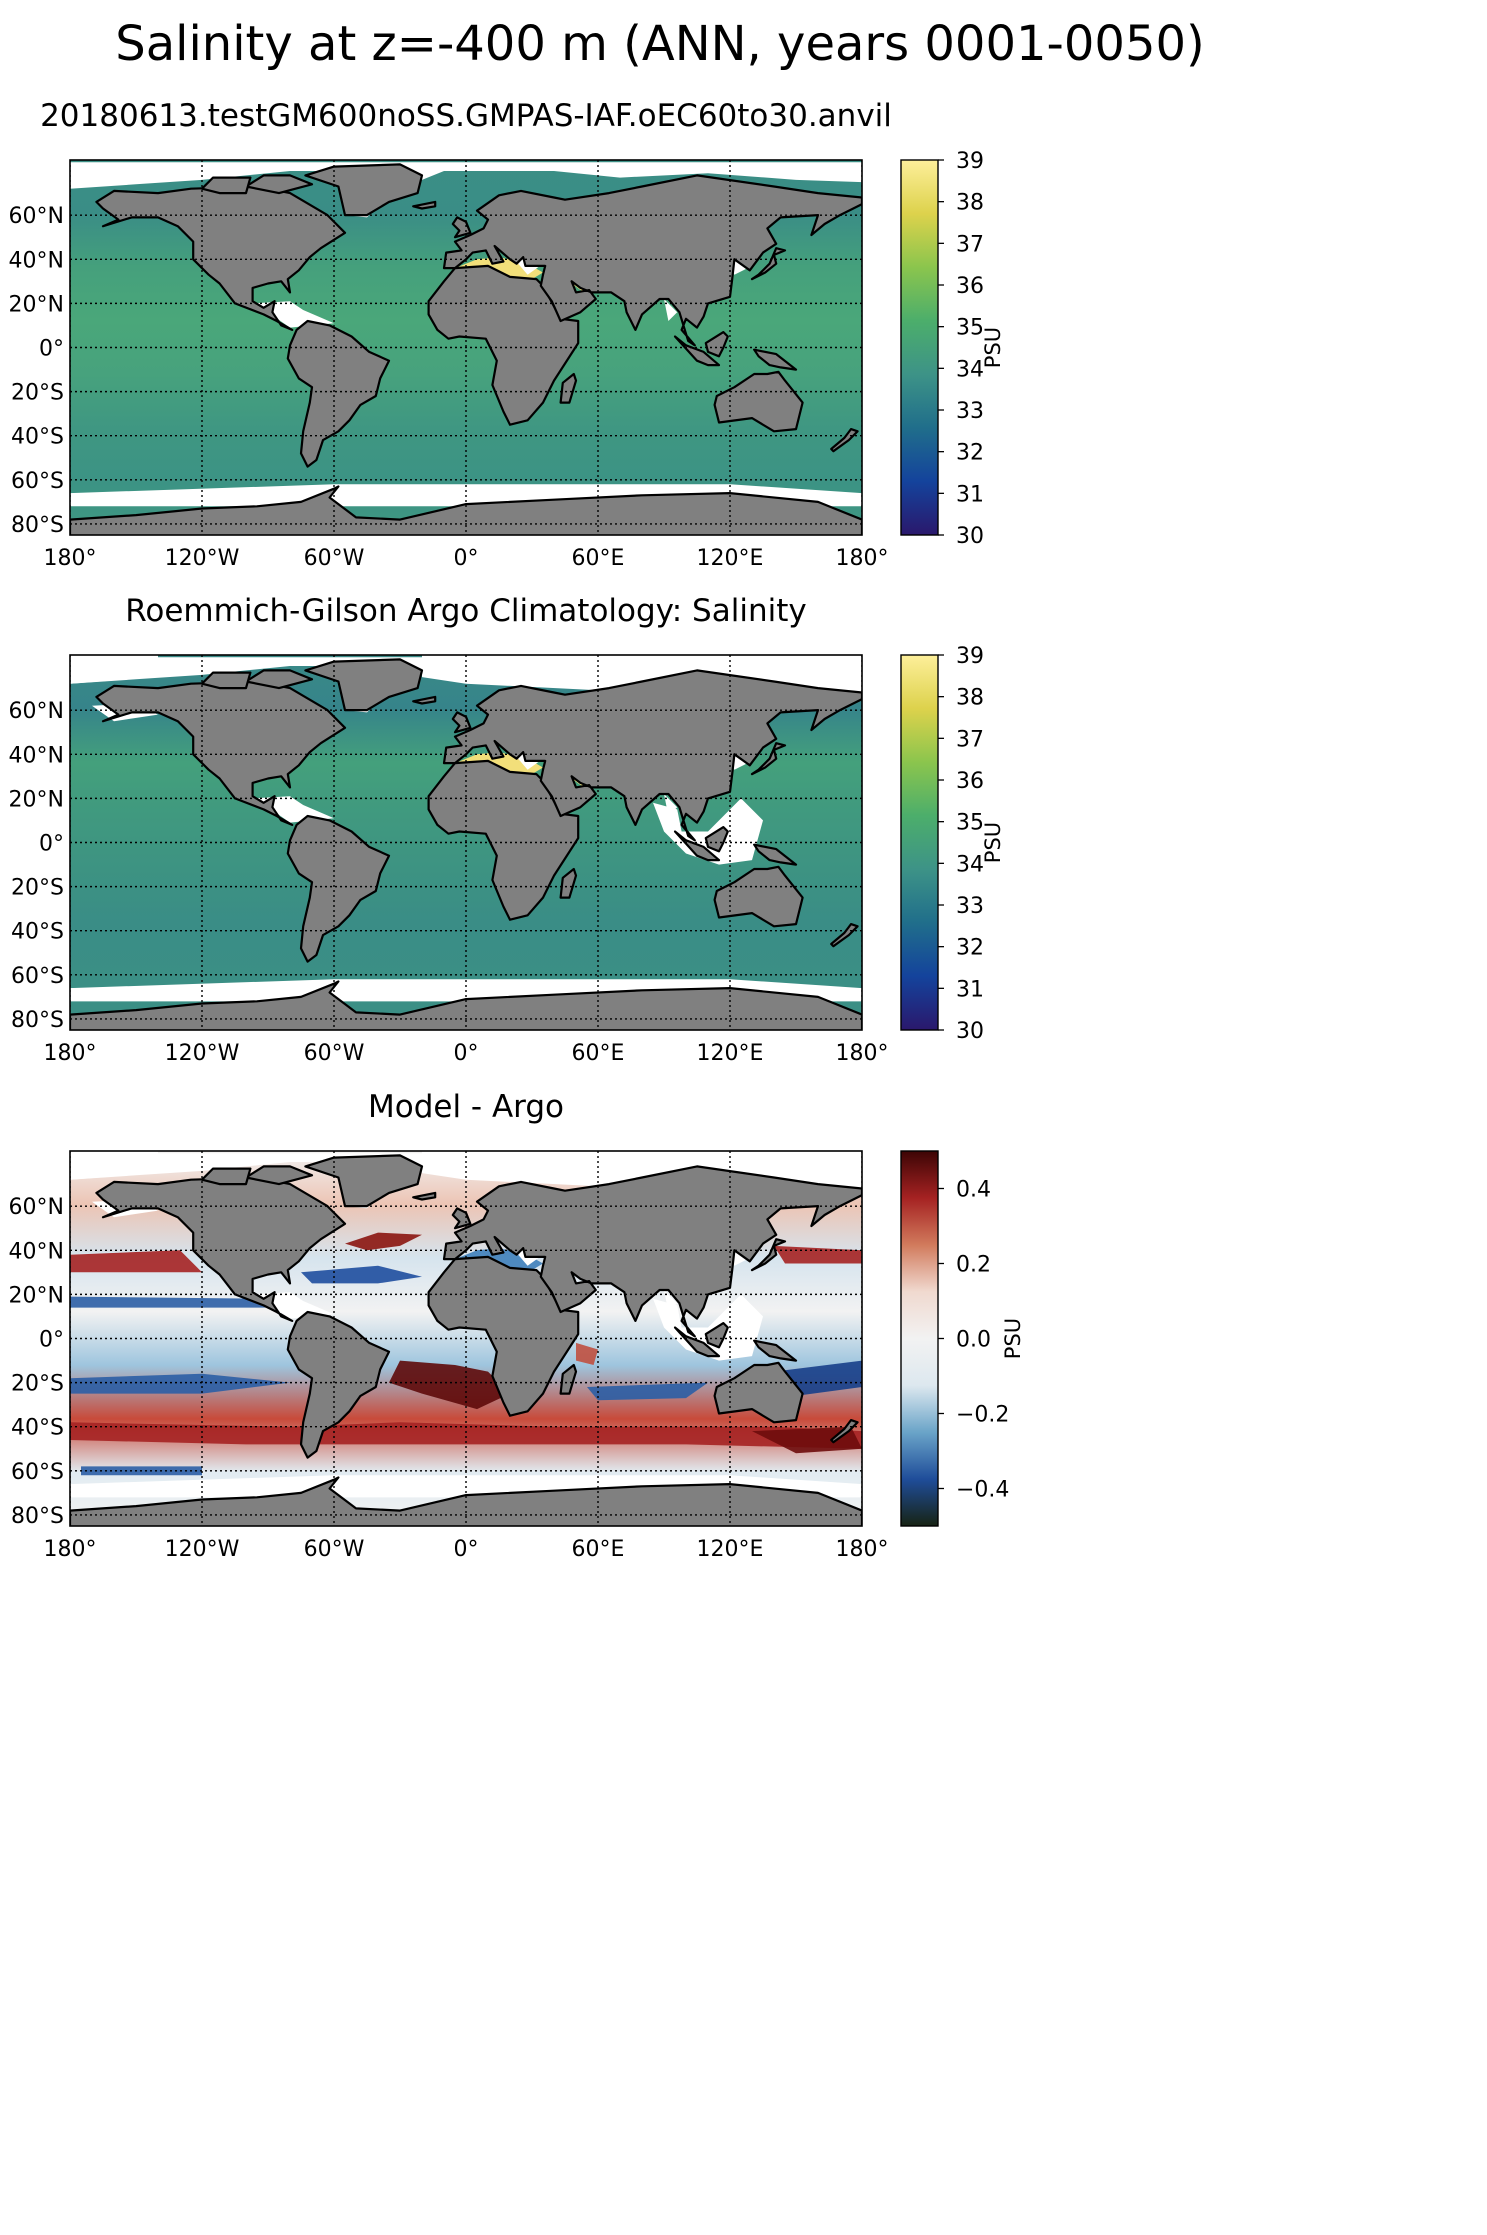 This screenshot has height=2235, width=1487. I want to click on colorbar-tick-label: 34, so click(970, 369).